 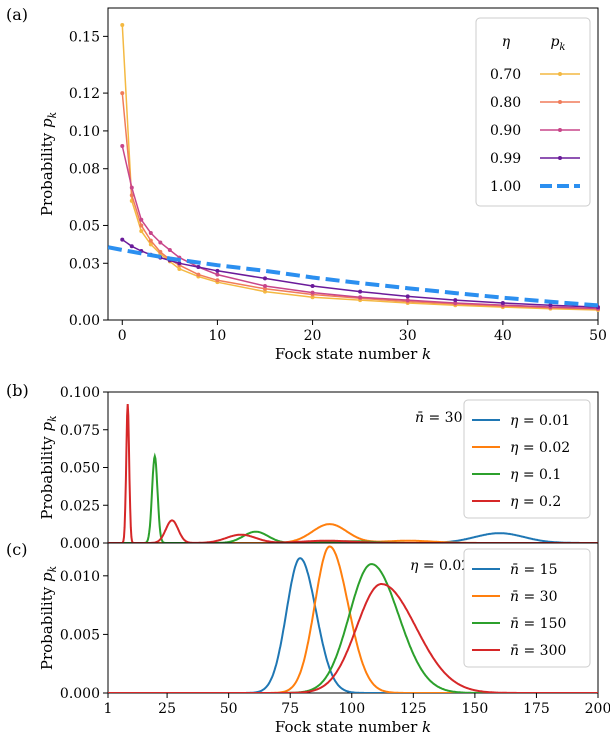 I want to click on legend: η pk​ 0.70 0.80 0.90 0.99 1.00, so click(x=533, y=112).